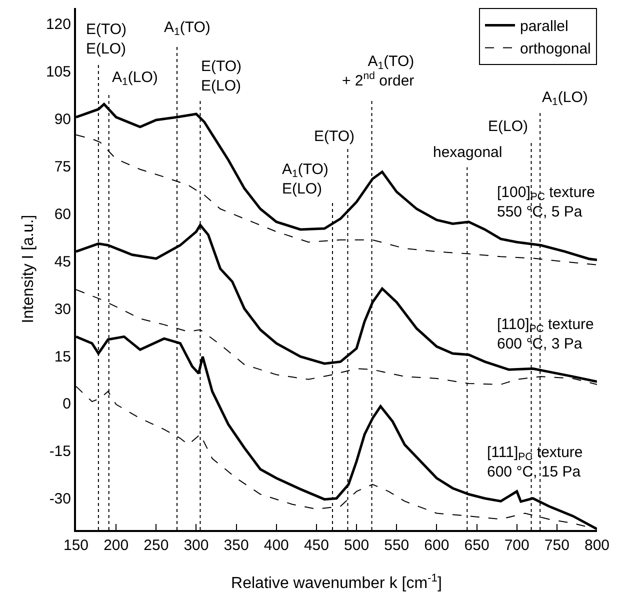  I want to click on x-tick-label: 750, so click(557, 545).